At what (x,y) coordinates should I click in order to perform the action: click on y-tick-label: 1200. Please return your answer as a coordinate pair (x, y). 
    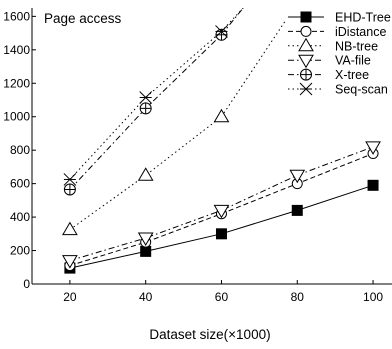
    Looking at the image, I should click on (16, 83).